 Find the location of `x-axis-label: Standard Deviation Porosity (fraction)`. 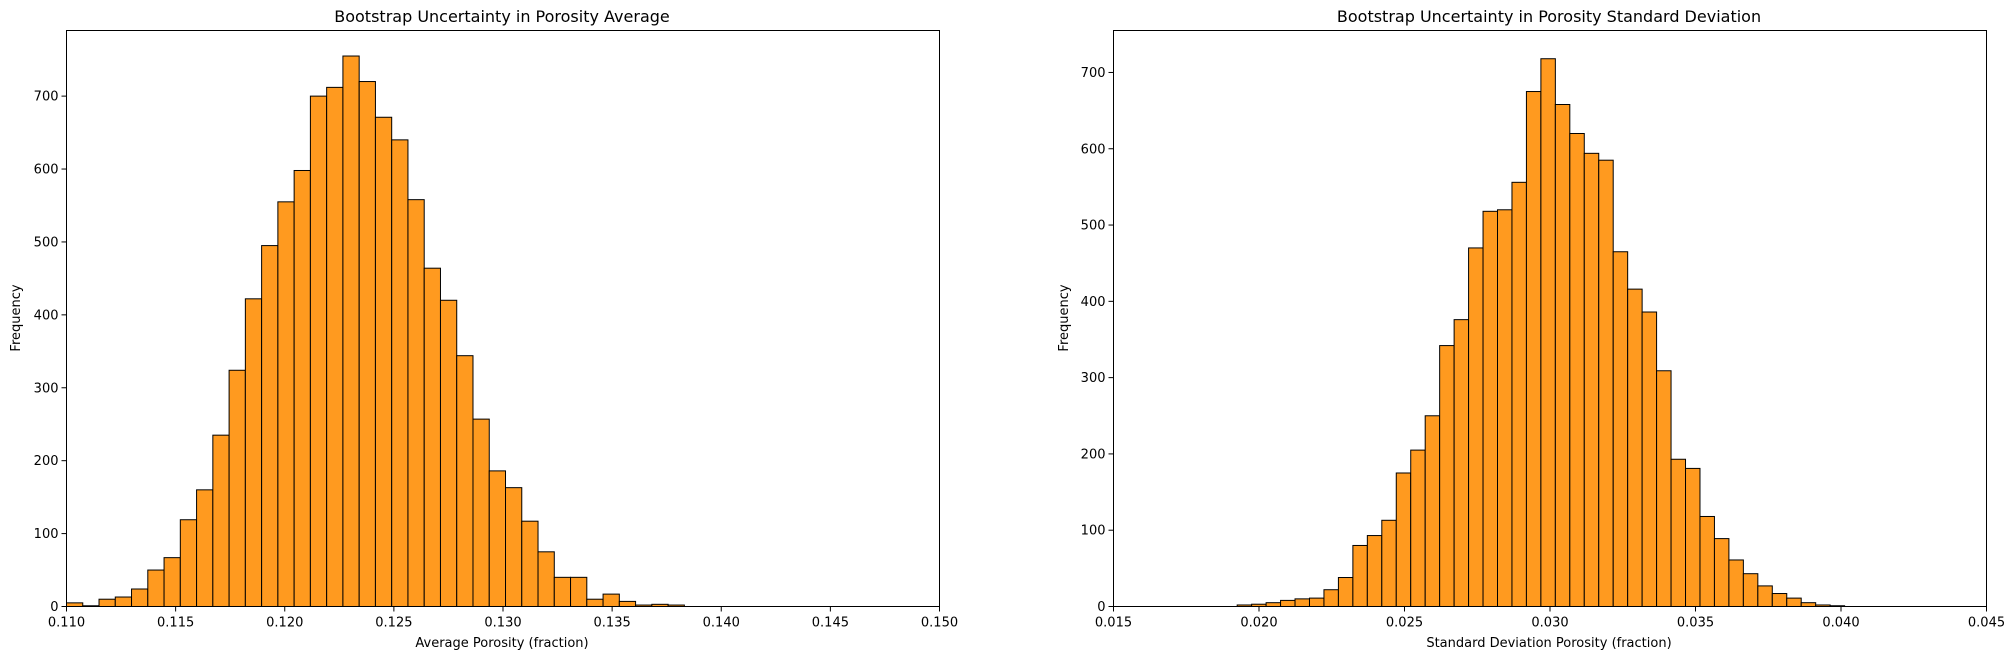

x-axis-label: Standard Deviation Porosity (fraction) is located at coordinates (1548, 643).